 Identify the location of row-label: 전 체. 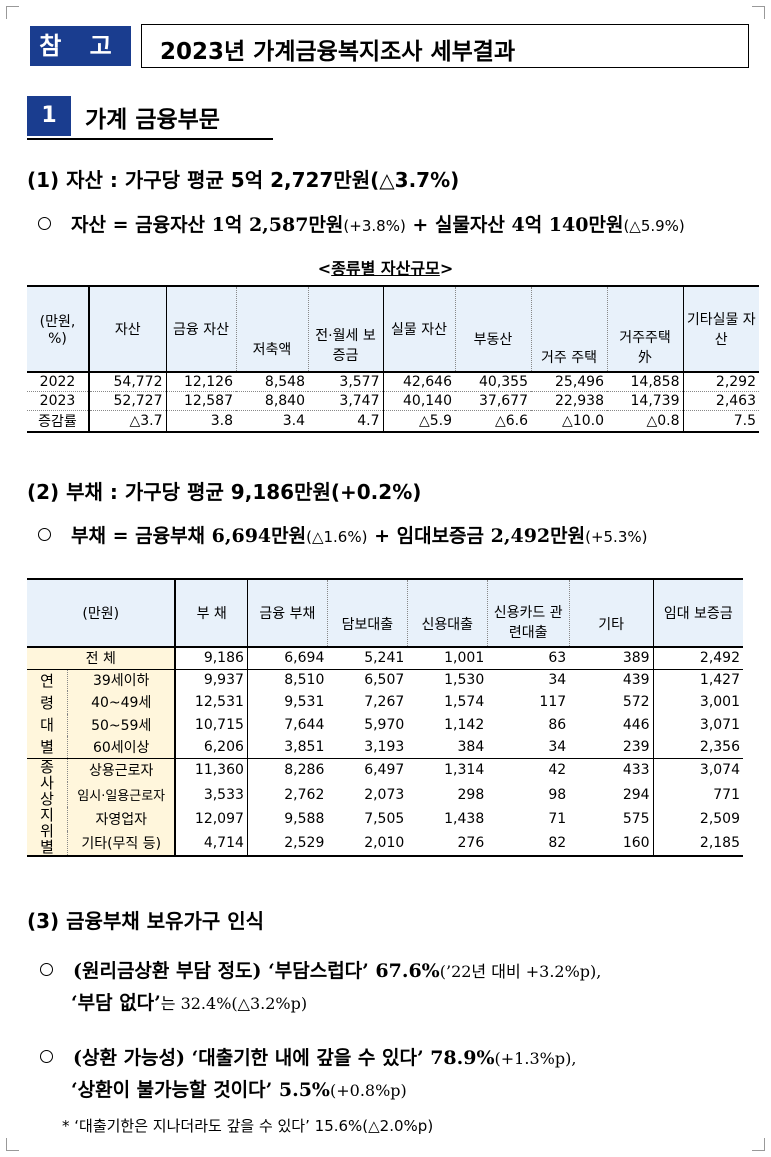
(102, 658).